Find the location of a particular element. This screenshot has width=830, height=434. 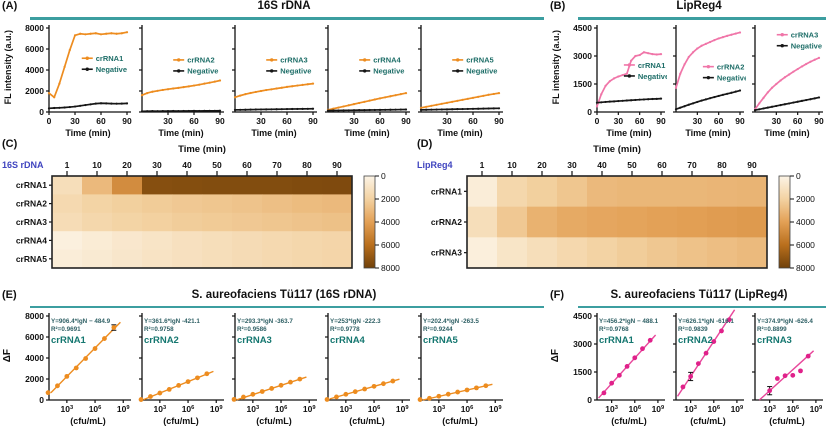

panel-E-letter: (E) is located at coordinates (9, 294).